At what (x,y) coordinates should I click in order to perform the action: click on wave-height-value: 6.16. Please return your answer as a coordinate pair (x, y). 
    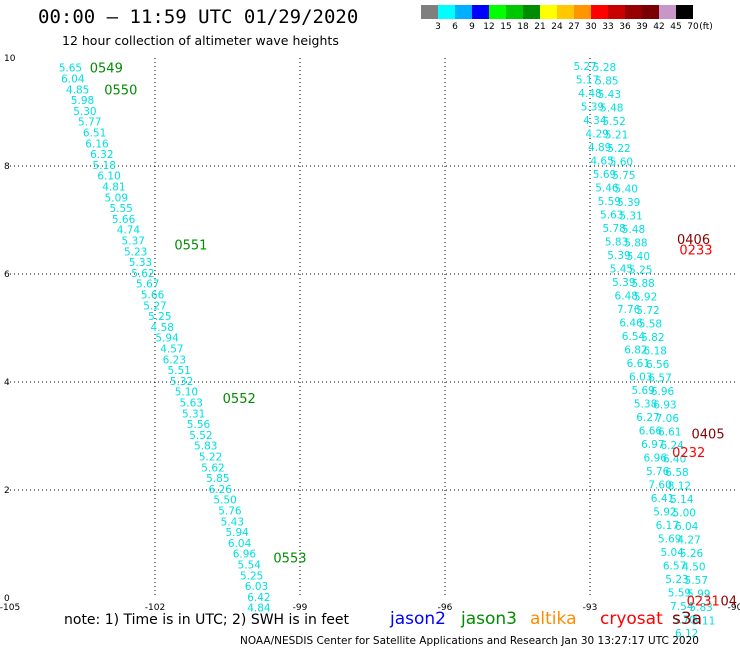
    Looking at the image, I should click on (97, 144).